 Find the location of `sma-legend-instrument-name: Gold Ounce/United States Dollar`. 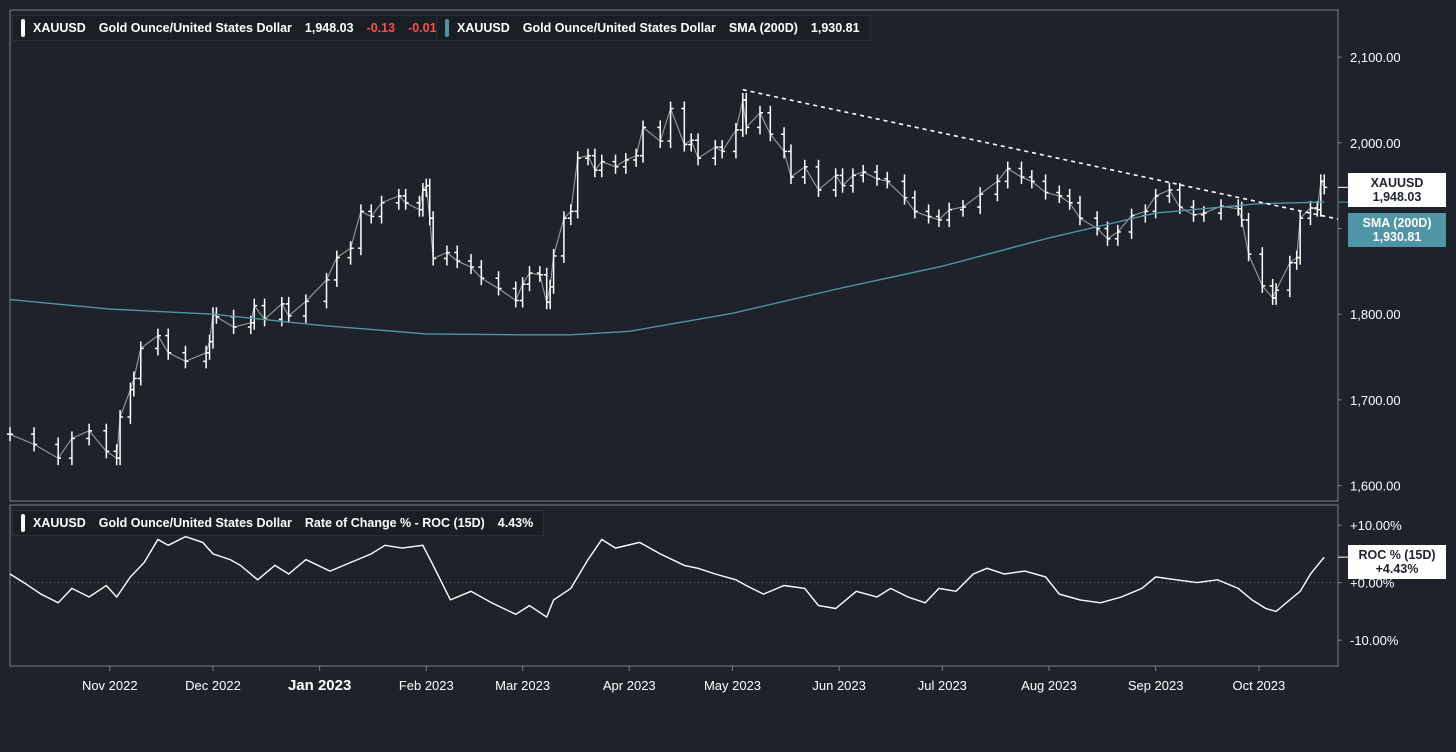

sma-legend-instrument-name: Gold Ounce/United States Dollar is located at coordinates (619, 28).